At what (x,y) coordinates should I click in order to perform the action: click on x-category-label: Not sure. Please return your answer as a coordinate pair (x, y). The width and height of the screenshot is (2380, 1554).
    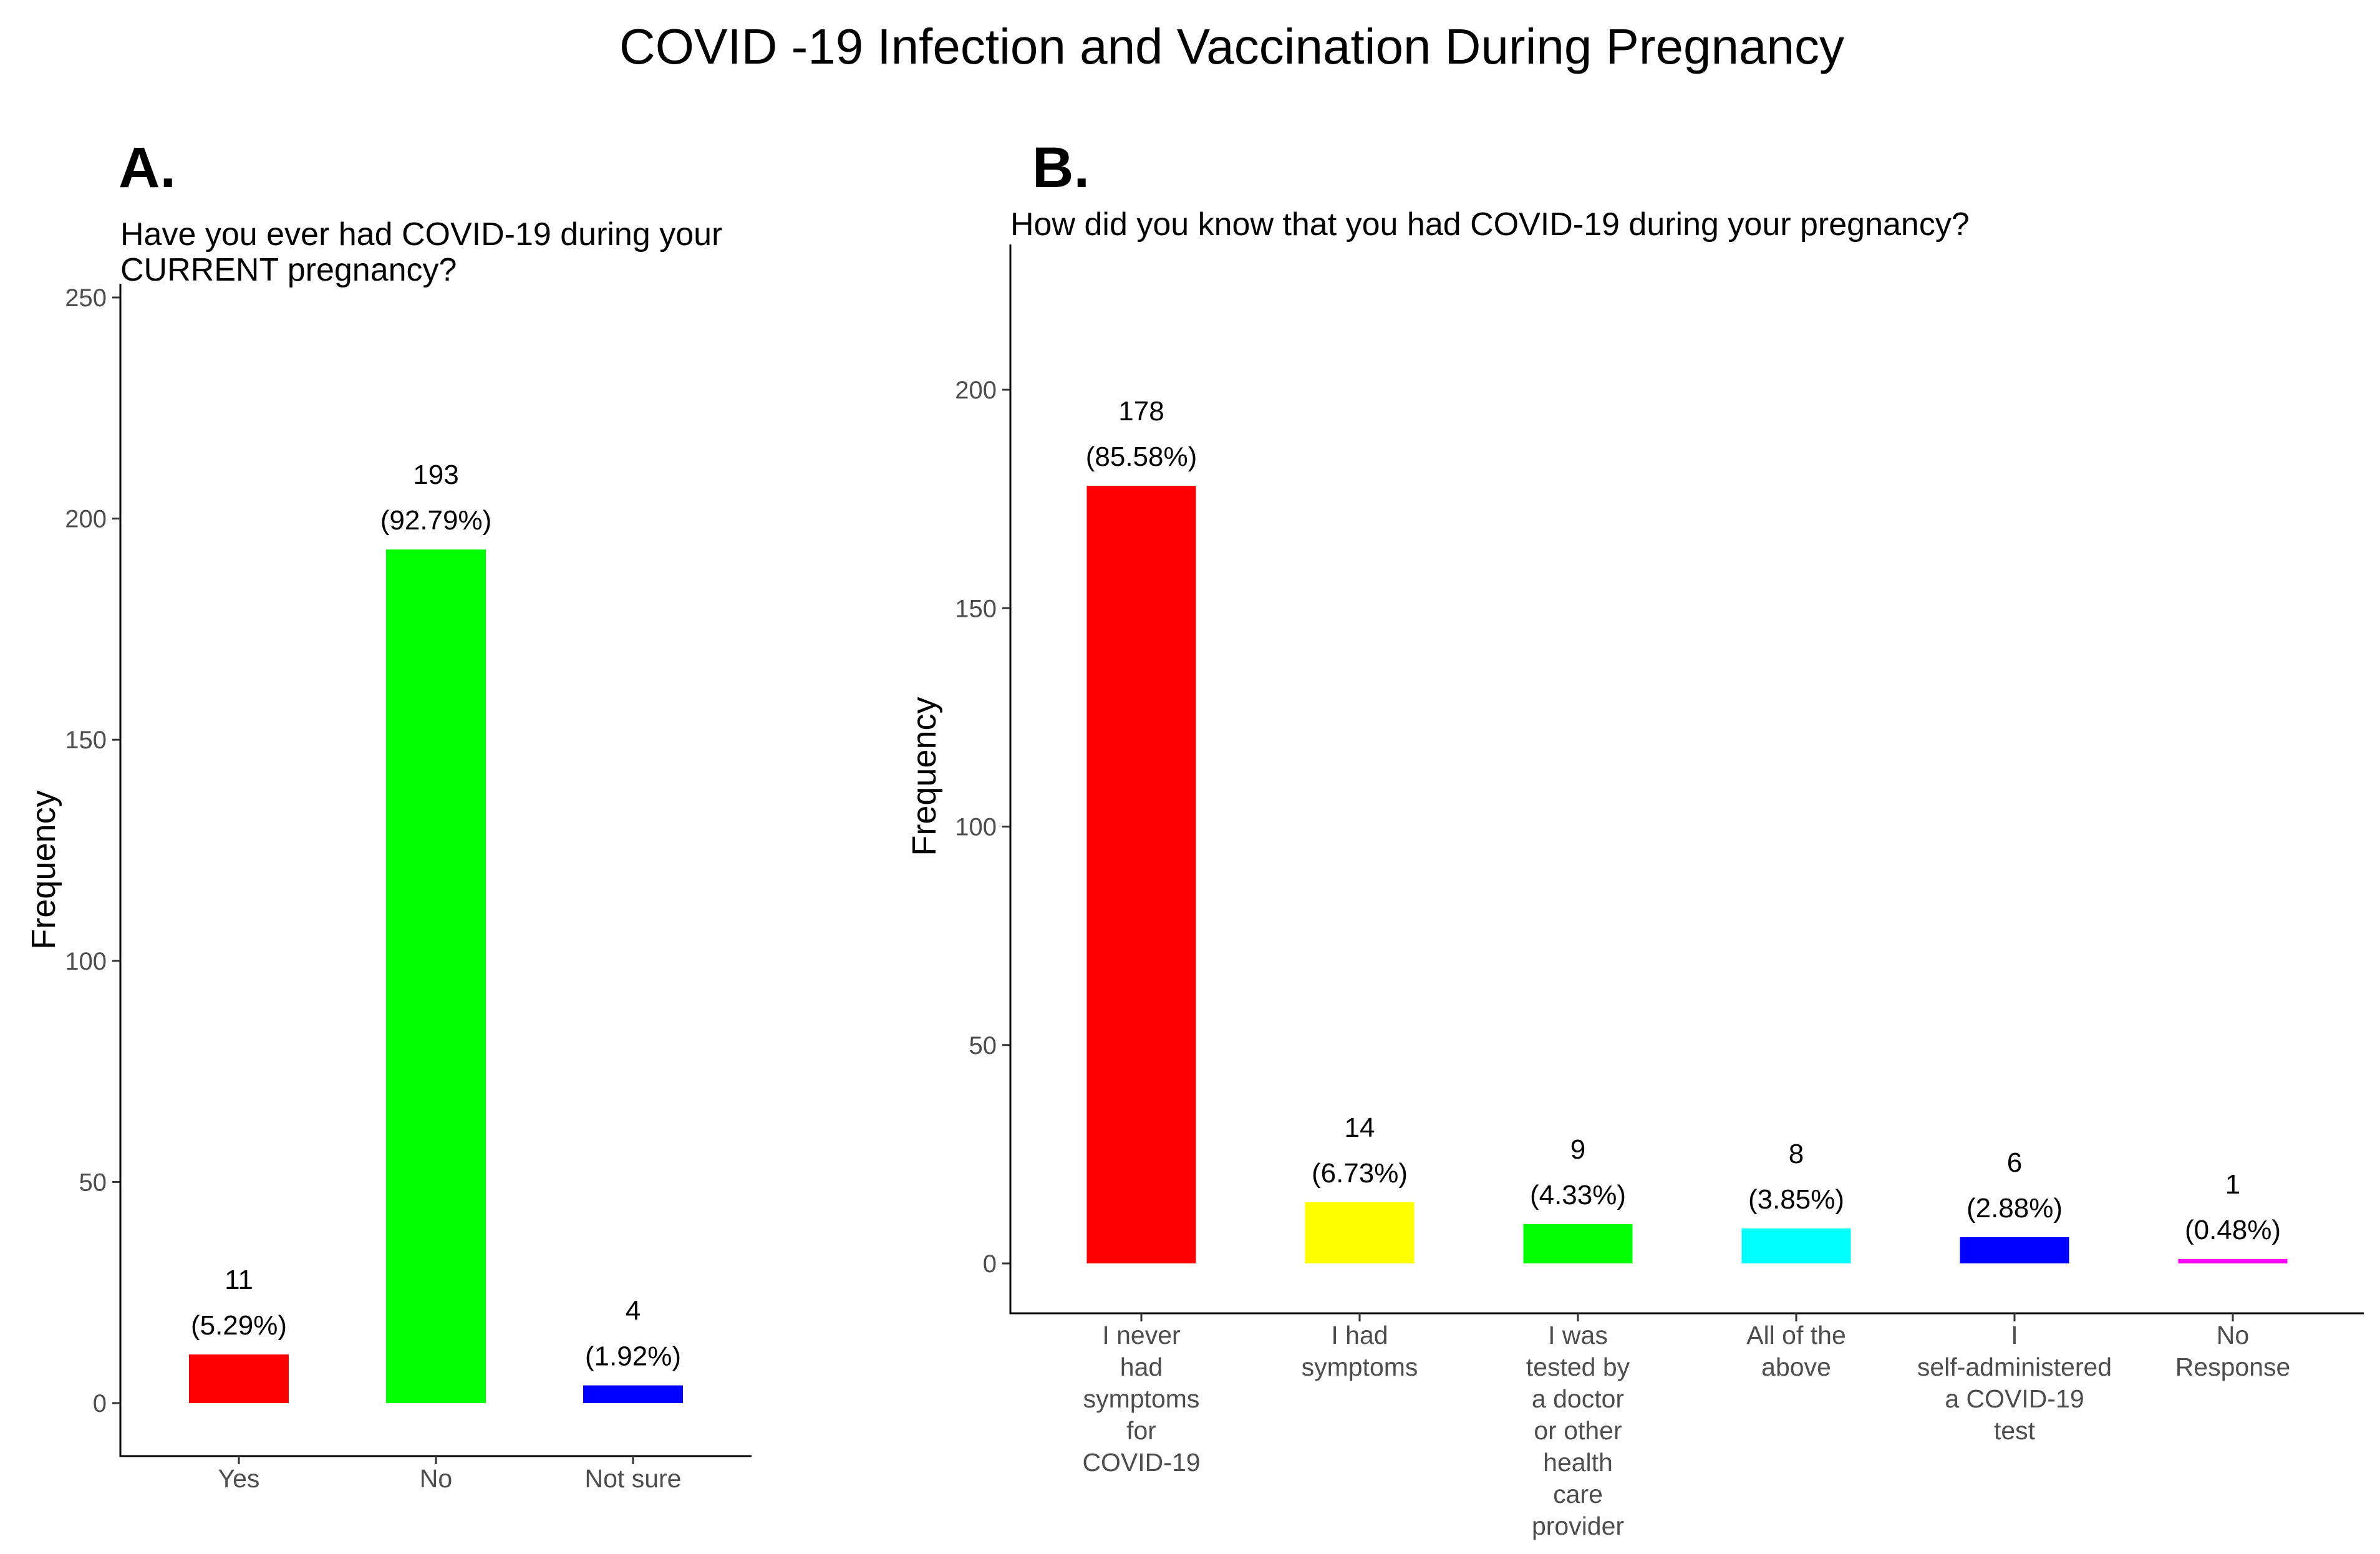
    Looking at the image, I should click on (634, 1478).